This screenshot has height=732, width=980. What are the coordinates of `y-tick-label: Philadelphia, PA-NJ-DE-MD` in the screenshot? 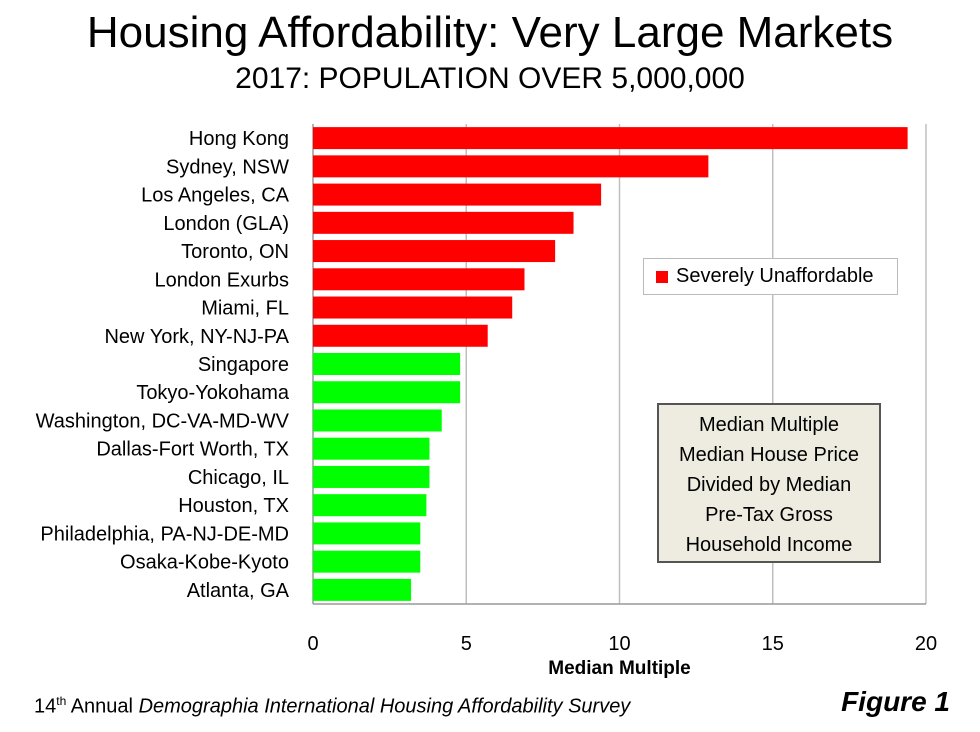 It's located at (164, 534).